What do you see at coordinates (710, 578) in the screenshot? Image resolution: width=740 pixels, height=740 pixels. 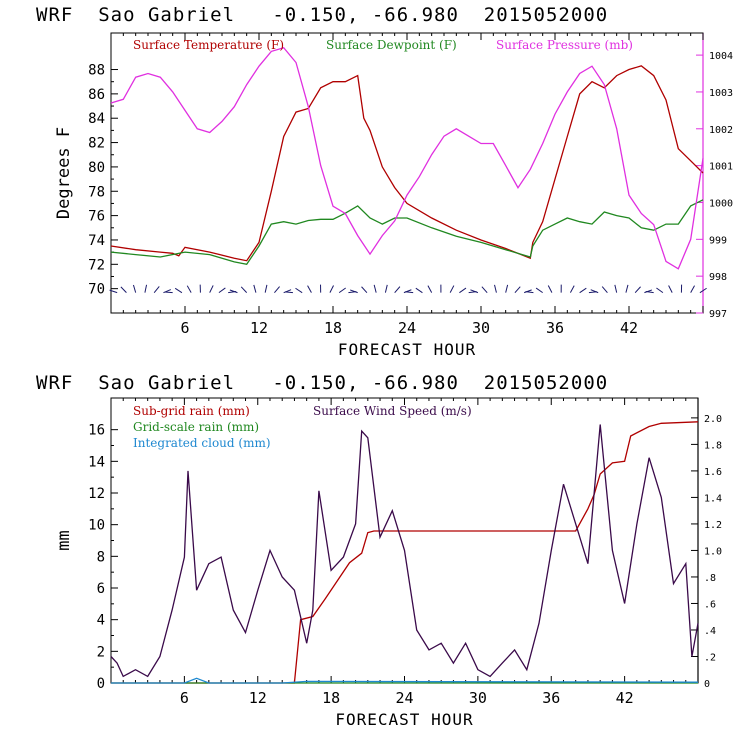 I see `y2-tick-label: .8` at bounding box center [710, 578].